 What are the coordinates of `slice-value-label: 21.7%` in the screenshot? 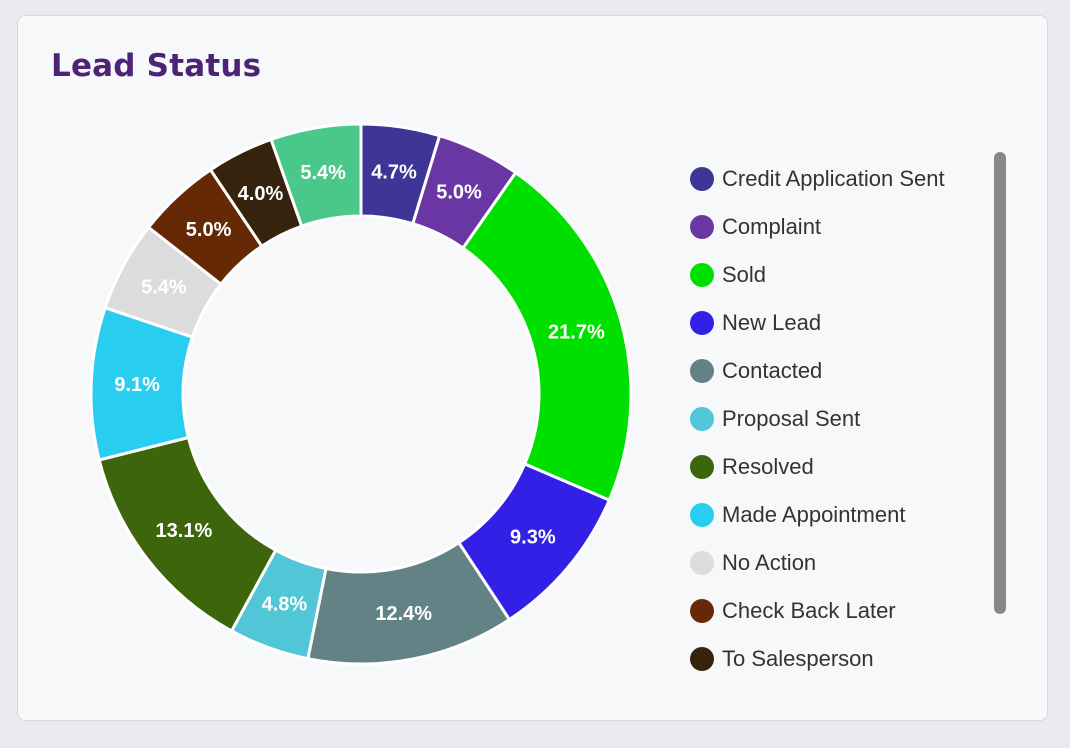 It's located at (576, 332).